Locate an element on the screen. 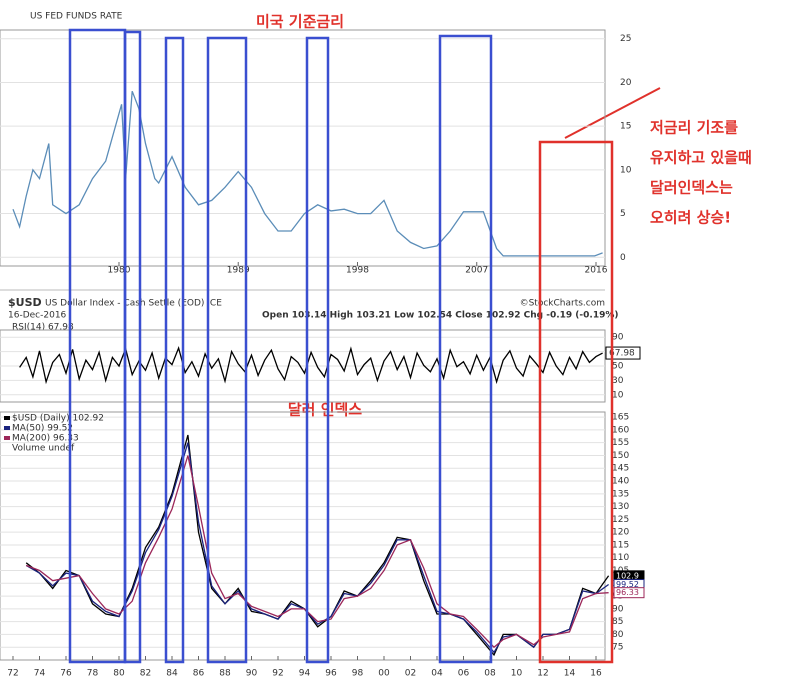 This screenshot has height=683, width=800. value-label: 67.98 is located at coordinates (622, 354).